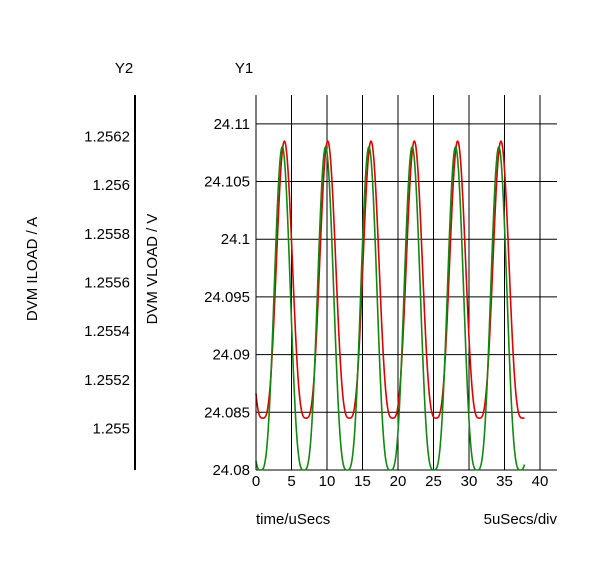 This screenshot has width=600, height=568. What do you see at coordinates (256, 481) in the screenshot?
I see `x-tick-label: 0` at bounding box center [256, 481].